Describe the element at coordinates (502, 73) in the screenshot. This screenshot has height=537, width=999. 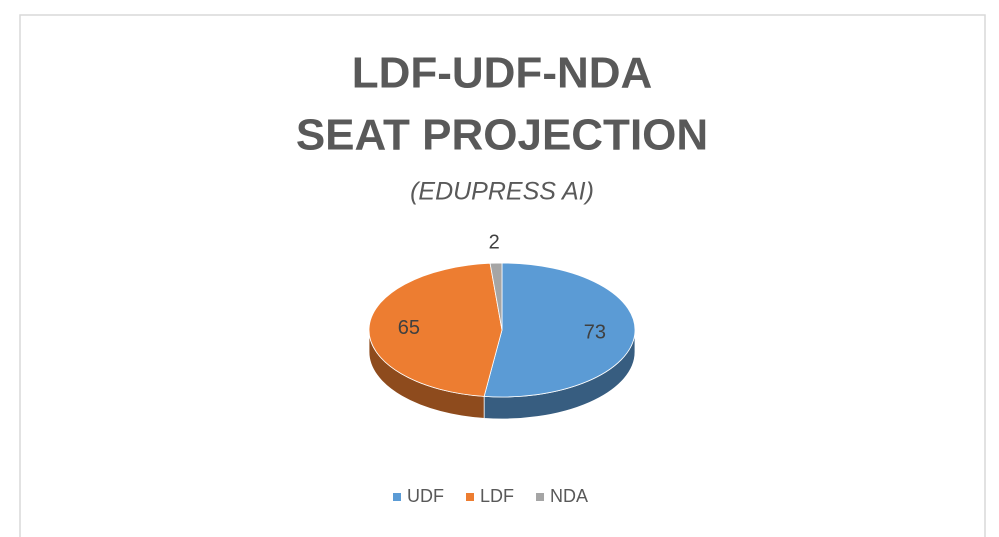
I see `chart-title: LDF-UDF-NDA` at that location.